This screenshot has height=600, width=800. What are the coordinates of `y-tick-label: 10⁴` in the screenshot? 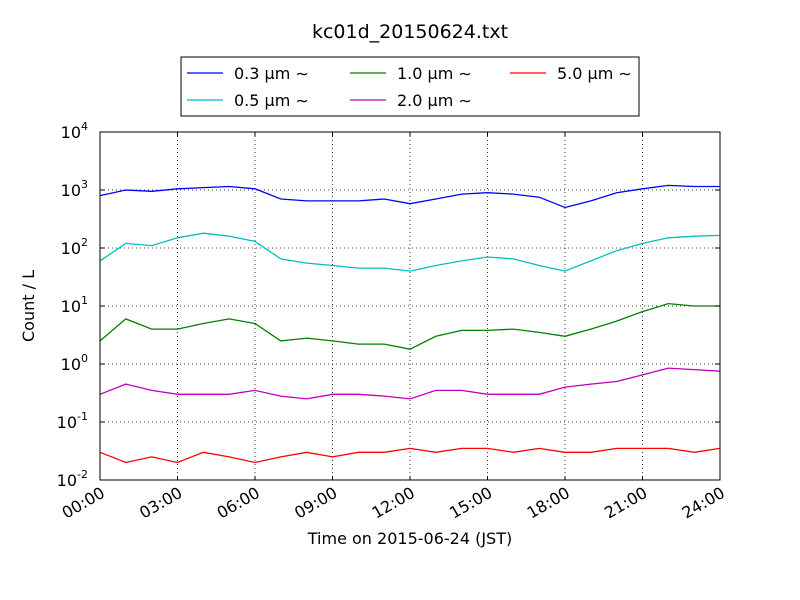 It's located at (74, 131).